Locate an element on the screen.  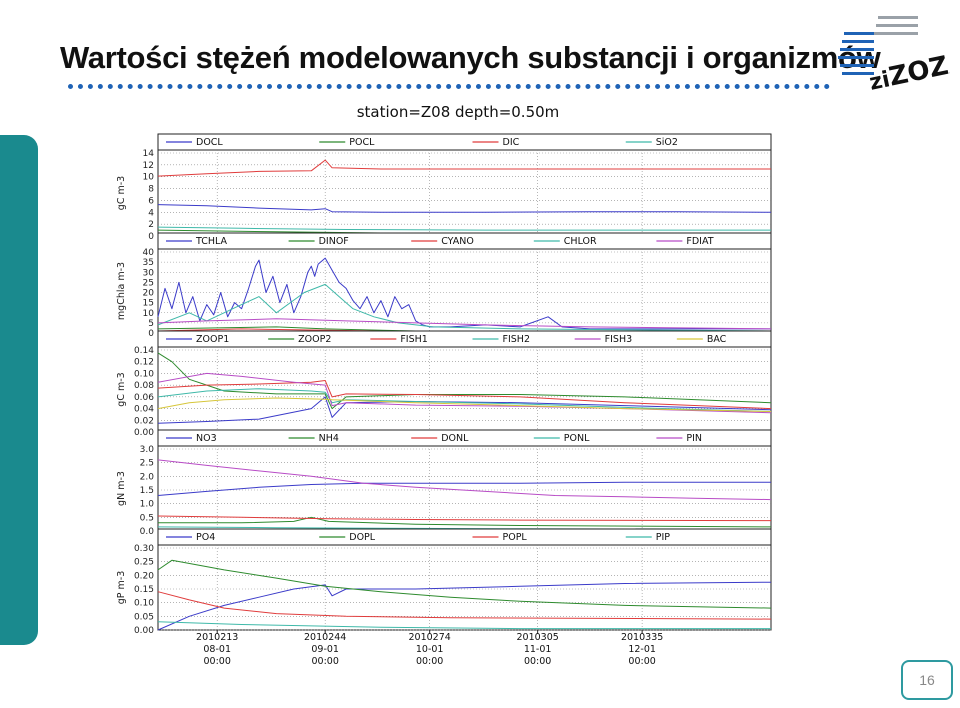
y-tick-label: 5 is located at coordinates (151, 324).